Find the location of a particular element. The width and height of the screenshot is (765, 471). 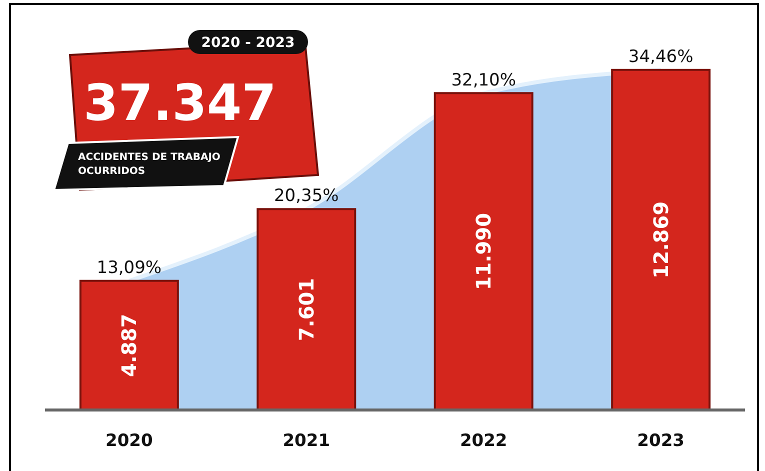

annotation: 37.347 is located at coordinates (180, 103).